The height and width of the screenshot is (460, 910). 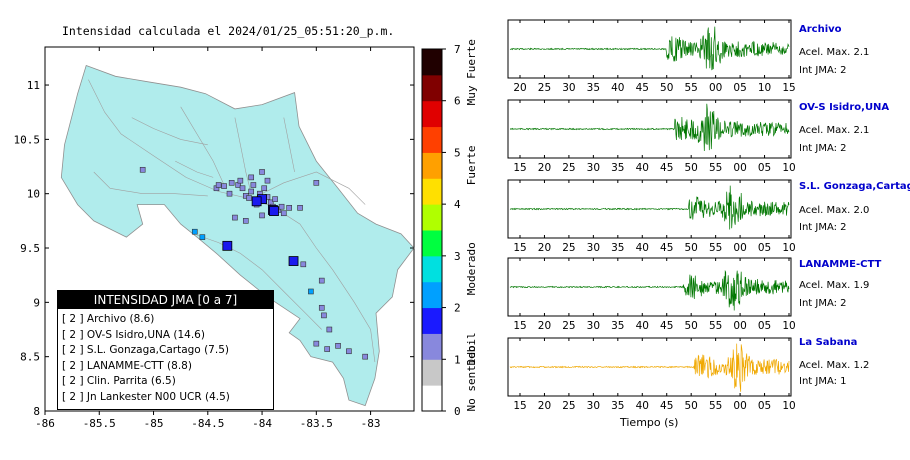 I want to click on legend-item: [ 2 ] Jn Lankester N00 UCR (4.5), so click(x=146, y=396).